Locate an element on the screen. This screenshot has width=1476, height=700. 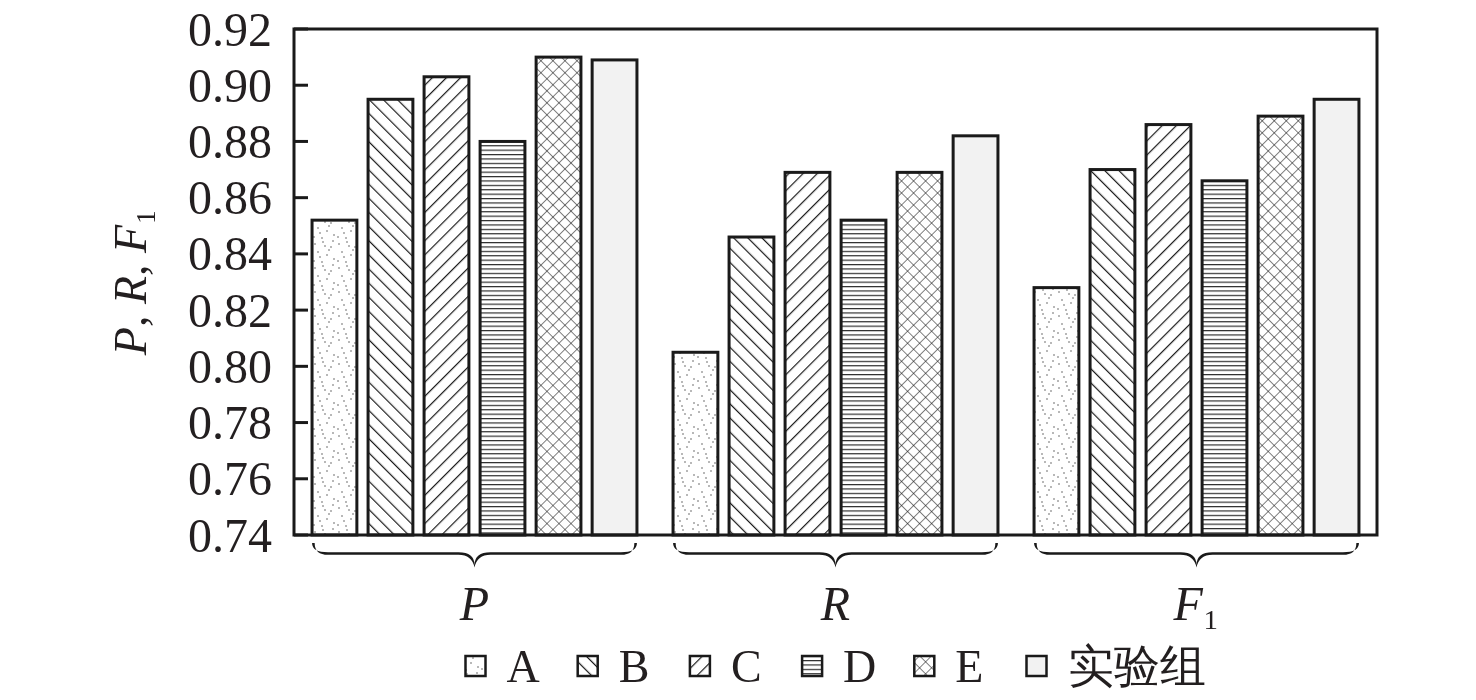
y-tick-label: 0.80 is located at coordinates (230, 366).